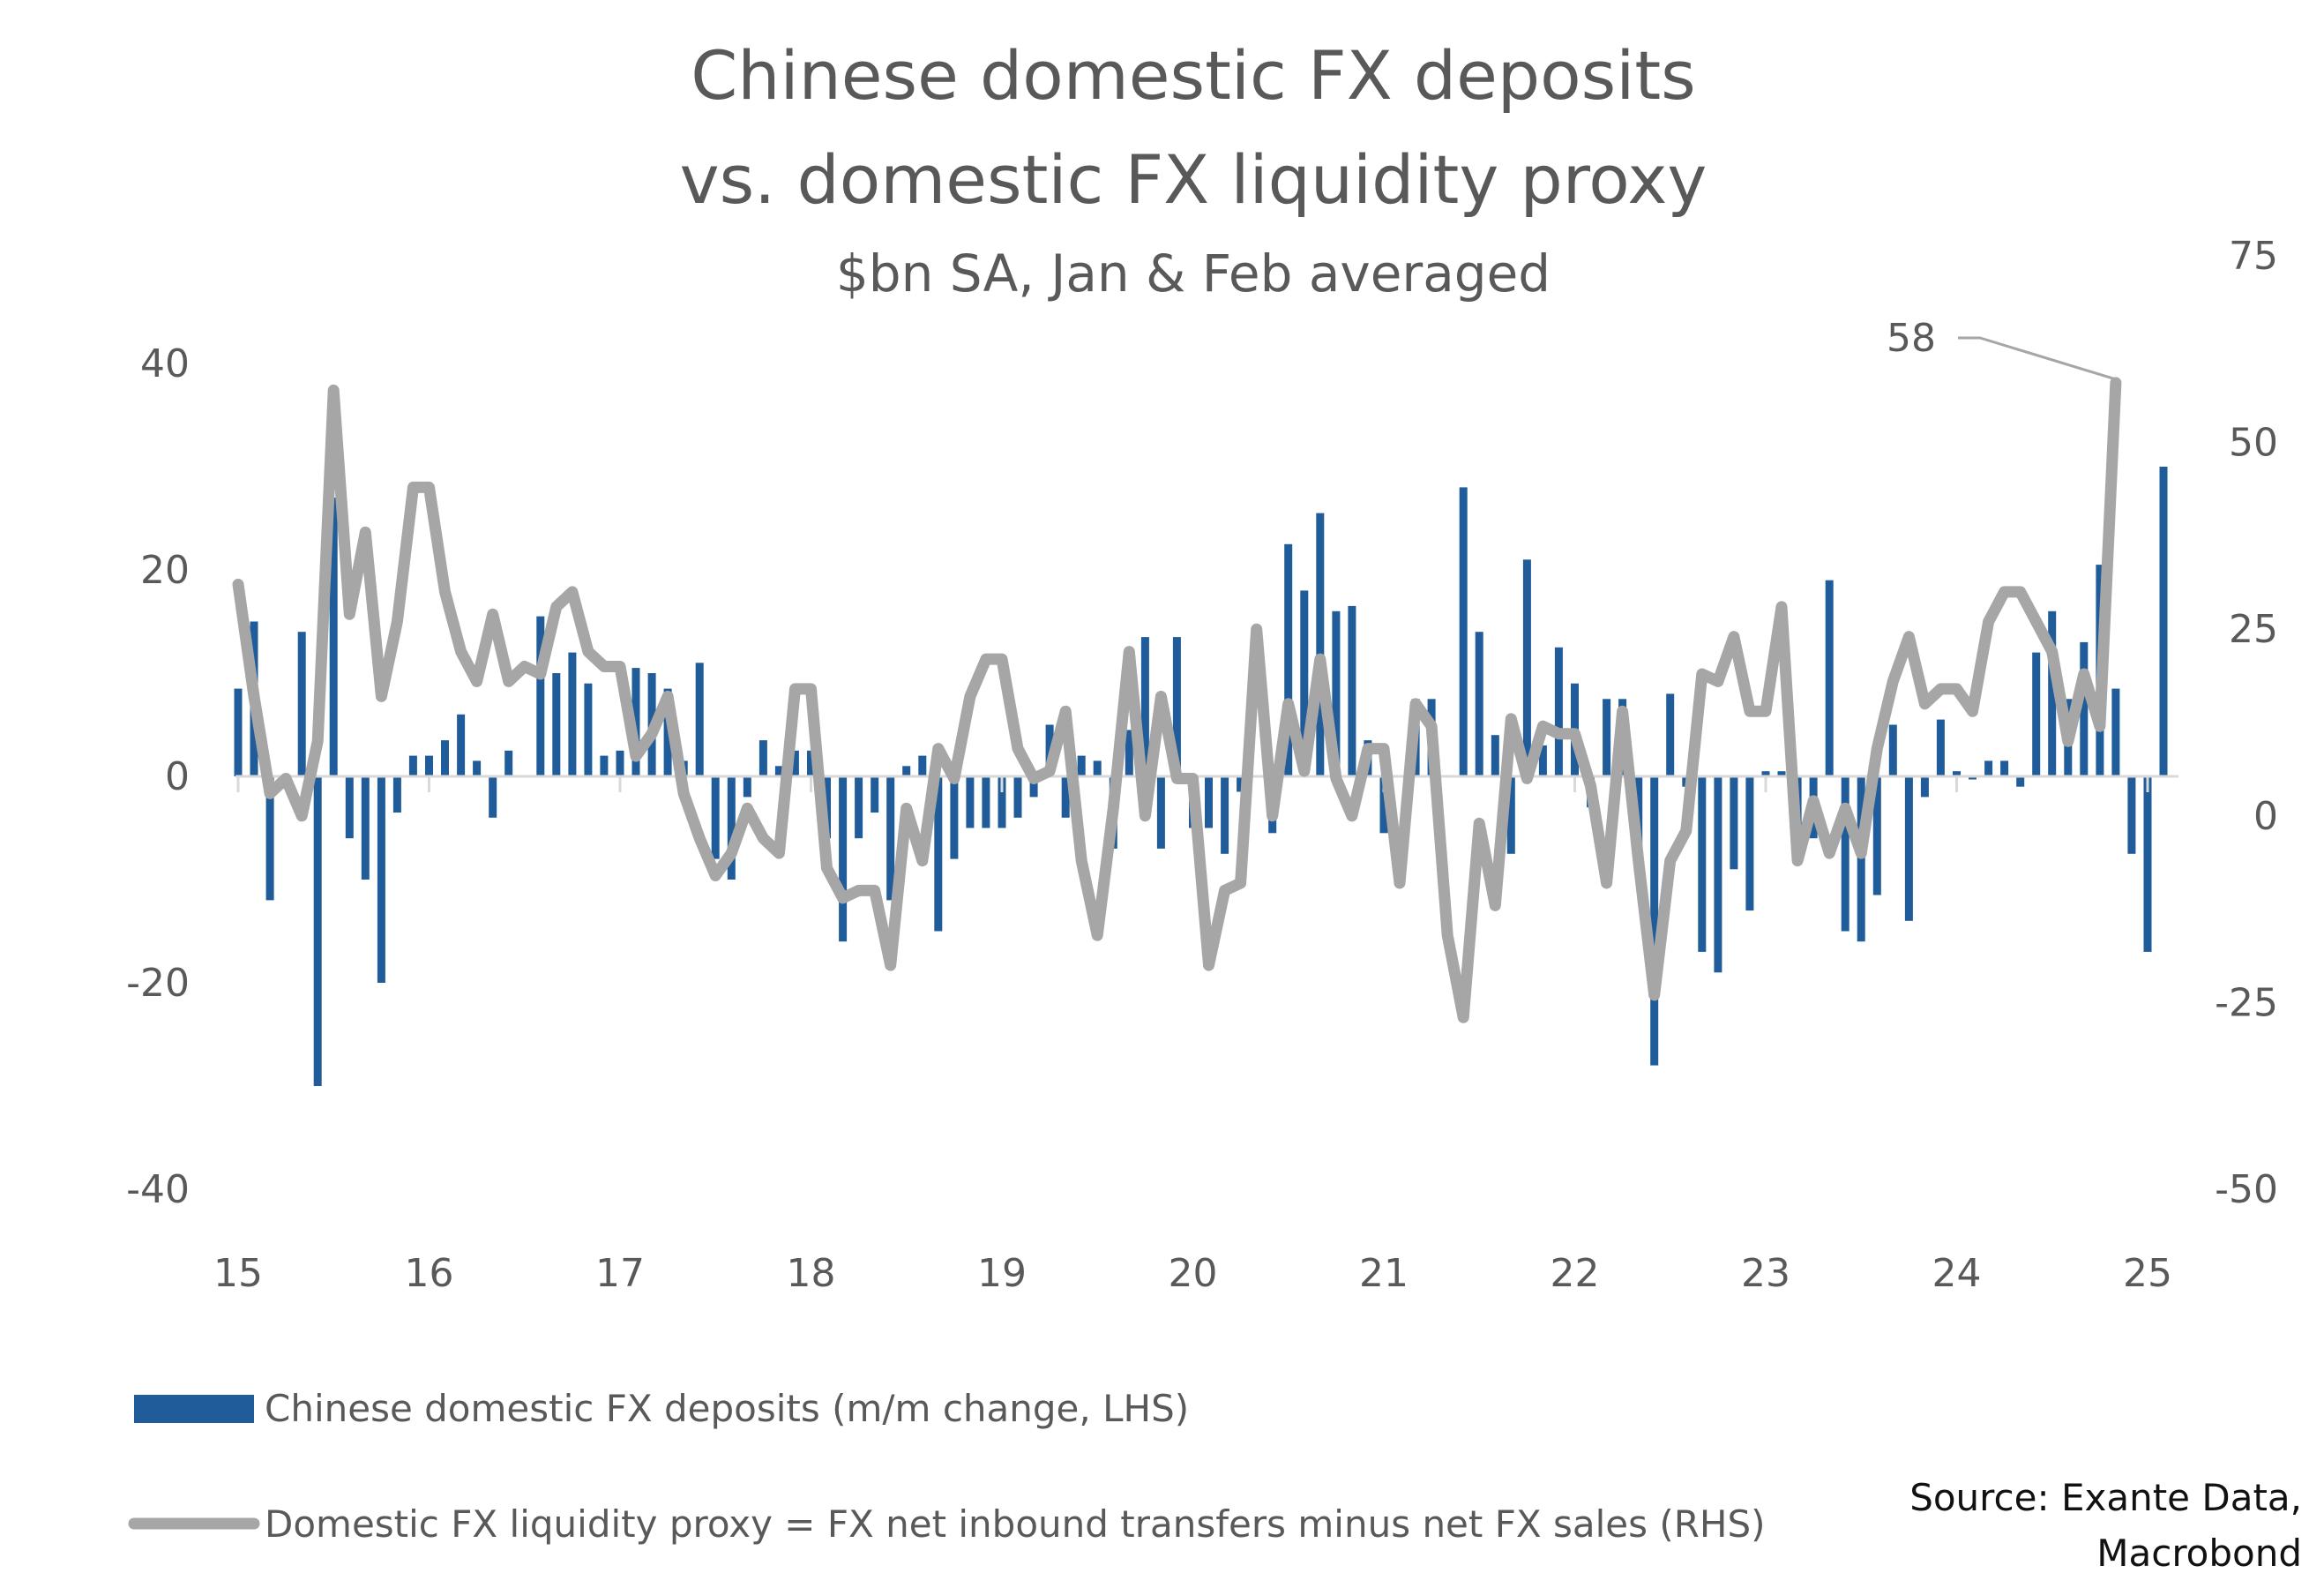 The image size is (2324, 1588). What do you see at coordinates (1193, 75) in the screenshot?
I see `chart-title-line1: Chinese domestic FX deposits` at bounding box center [1193, 75].